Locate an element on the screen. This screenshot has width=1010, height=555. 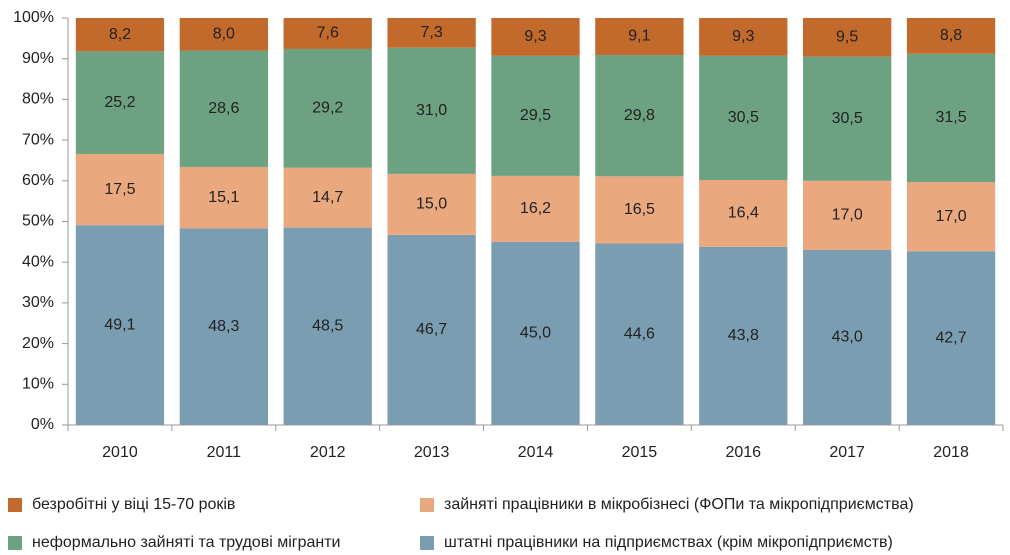
data-label: 8,2 is located at coordinates (120, 34).